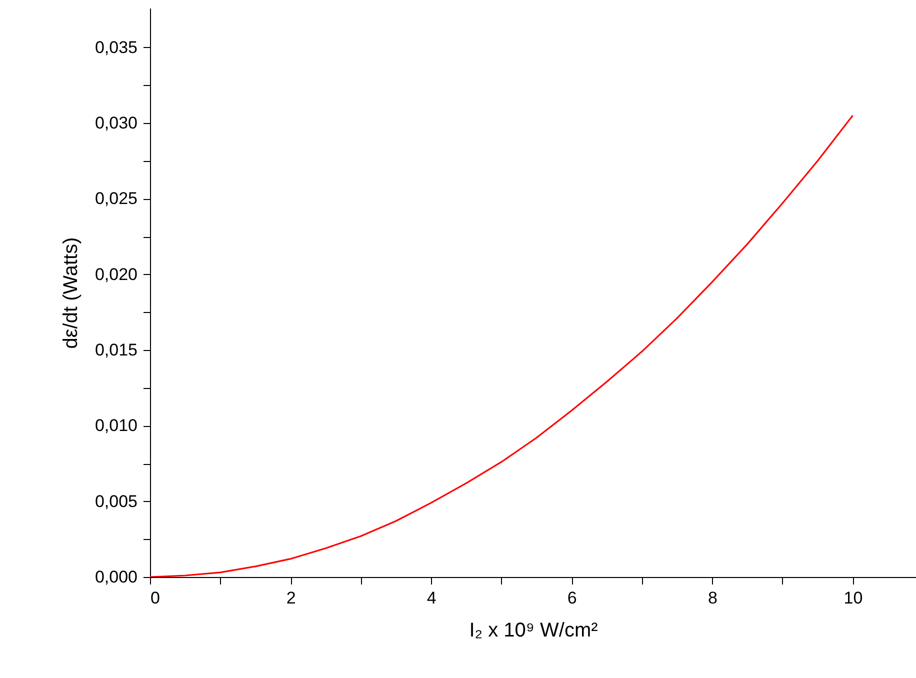 The height and width of the screenshot is (678, 916). What do you see at coordinates (116, 198) in the screenshot?
I see `y-tick-label: 0,025` at bounding box center [116, 198].